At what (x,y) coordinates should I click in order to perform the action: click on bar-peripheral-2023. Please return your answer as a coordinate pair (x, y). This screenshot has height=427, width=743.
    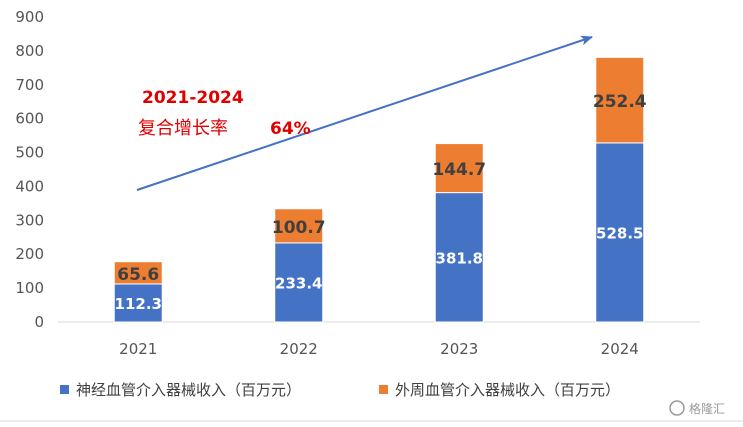
    Looking at the image, I should click on (459, 168).